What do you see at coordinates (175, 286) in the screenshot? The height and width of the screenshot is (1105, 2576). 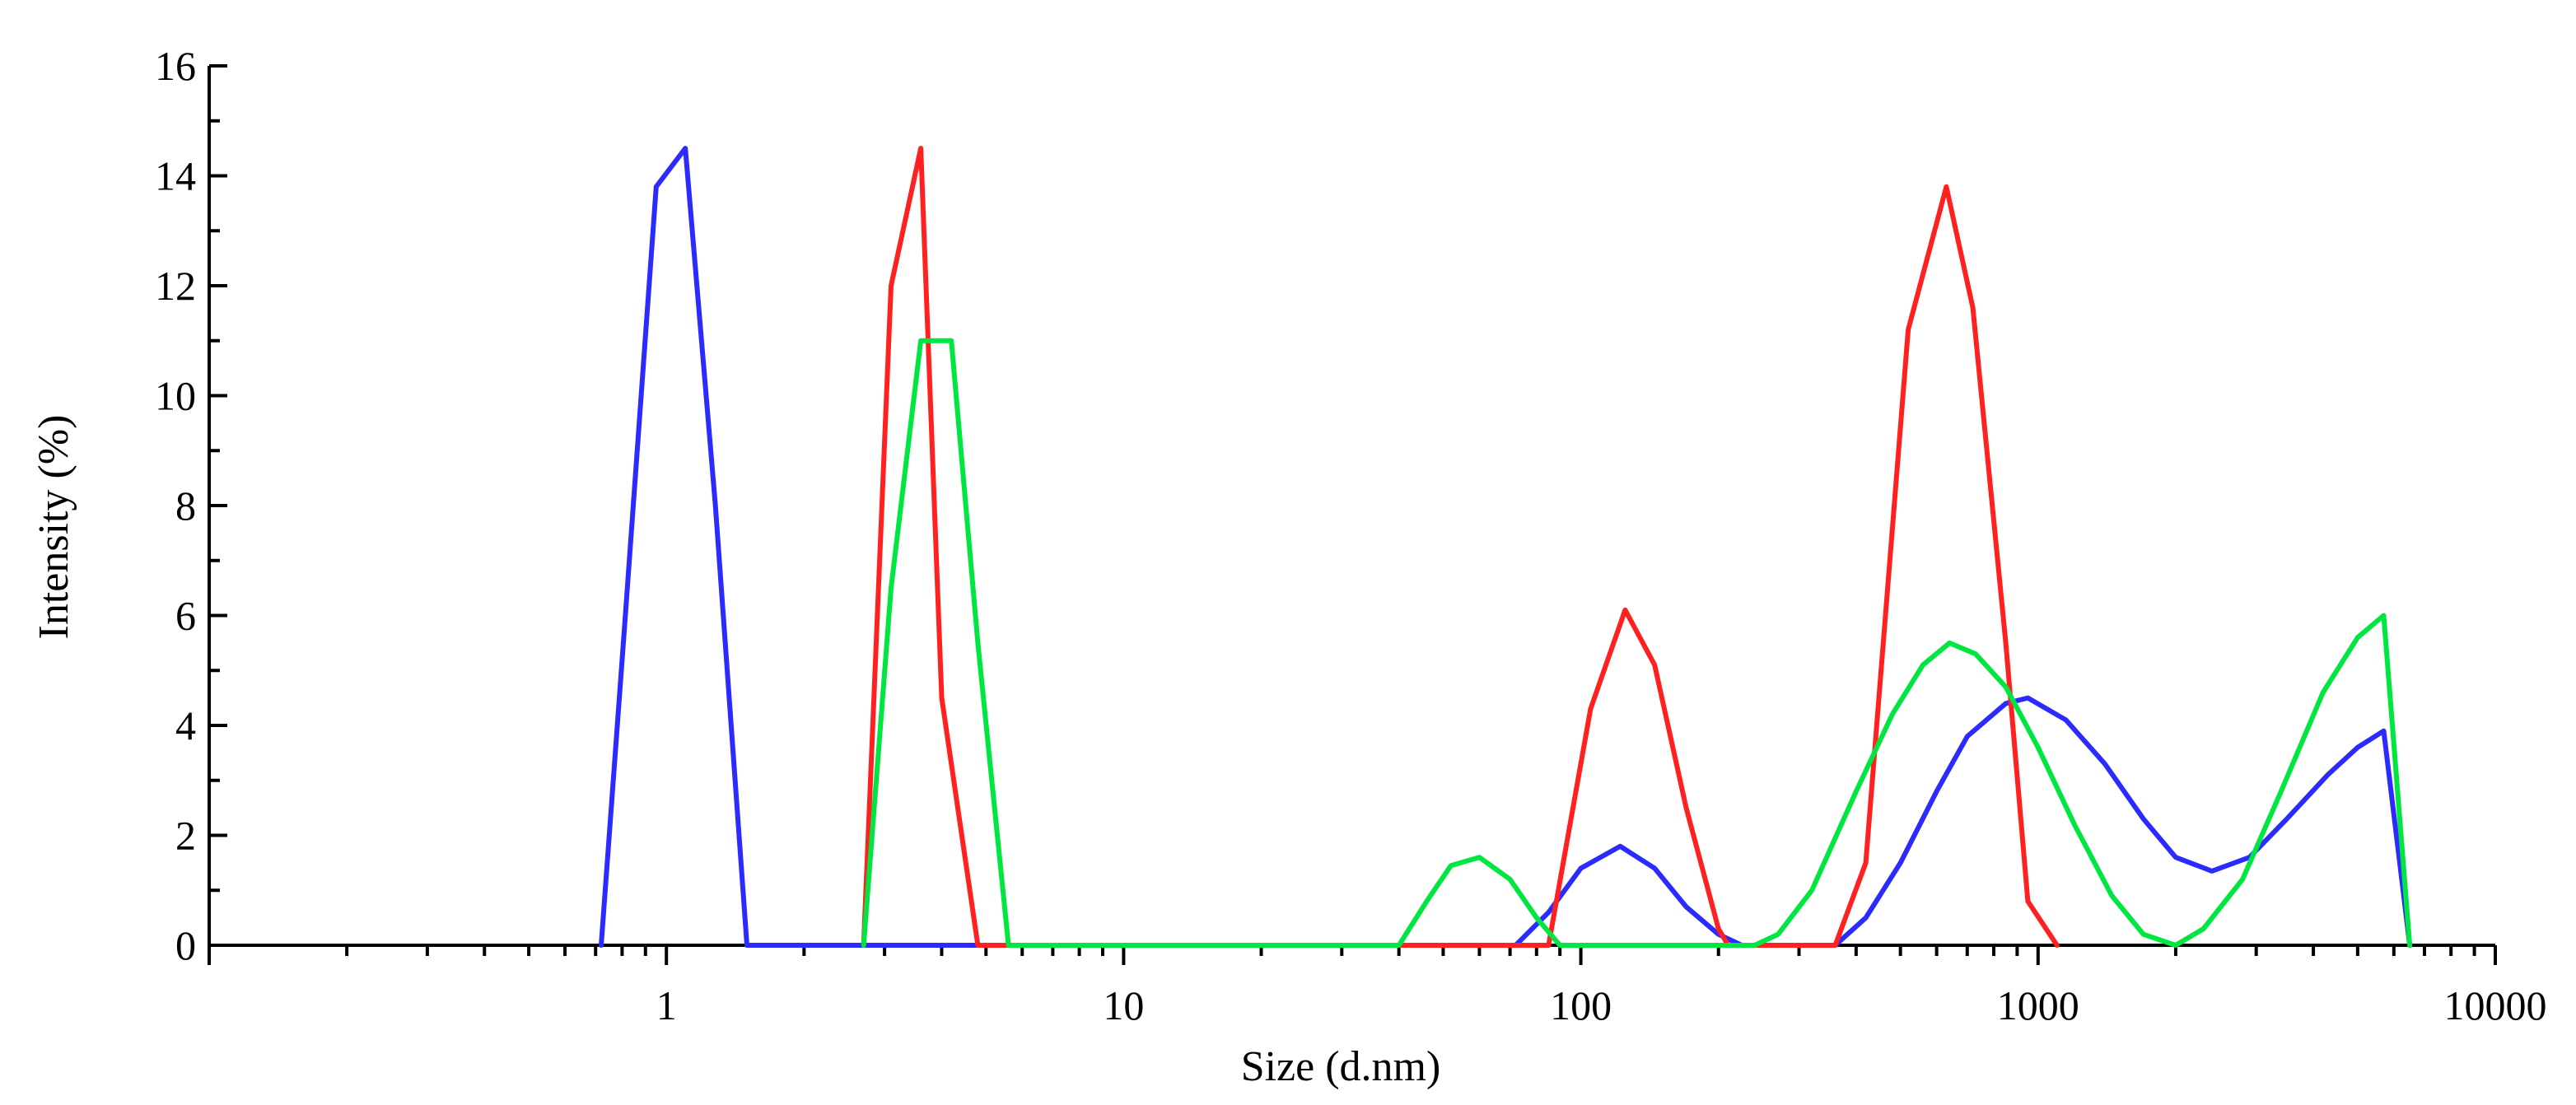 I see `y-tick-label: 12` at bounding box center [175, 286].